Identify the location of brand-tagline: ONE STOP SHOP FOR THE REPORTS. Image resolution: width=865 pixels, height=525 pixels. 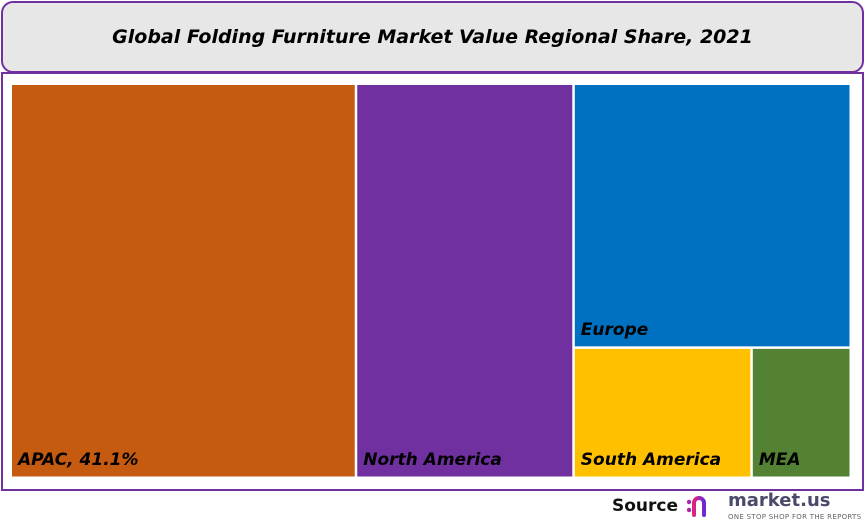
(795, 516).